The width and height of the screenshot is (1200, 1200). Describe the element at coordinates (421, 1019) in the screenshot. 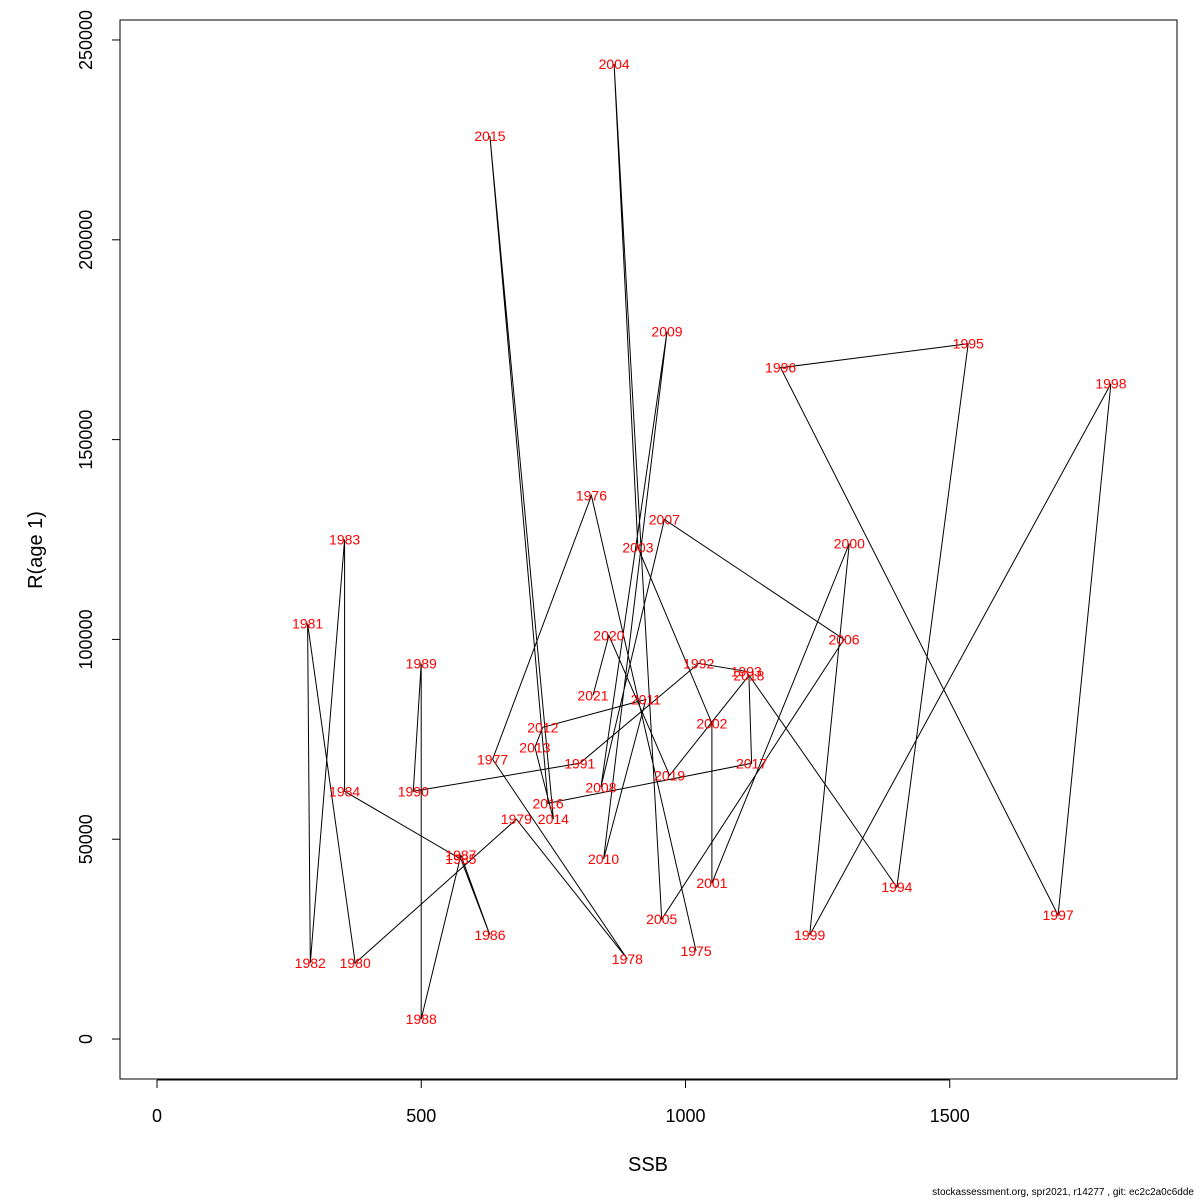

I see `point-label-1988: 1988` at that location.